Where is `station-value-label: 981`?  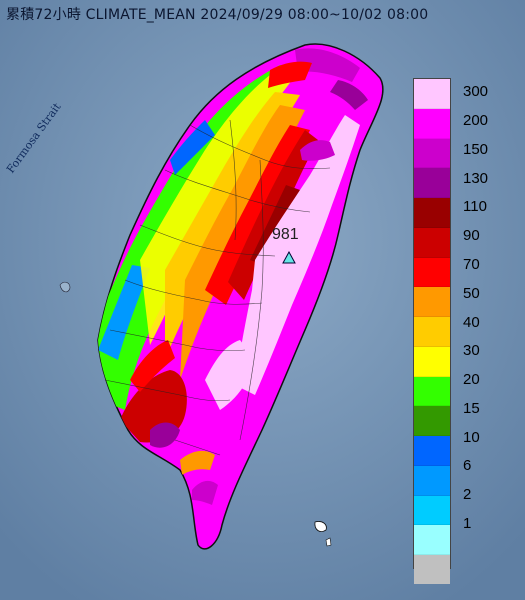
station-value-label: 981 is located at coordinates (285, 234).